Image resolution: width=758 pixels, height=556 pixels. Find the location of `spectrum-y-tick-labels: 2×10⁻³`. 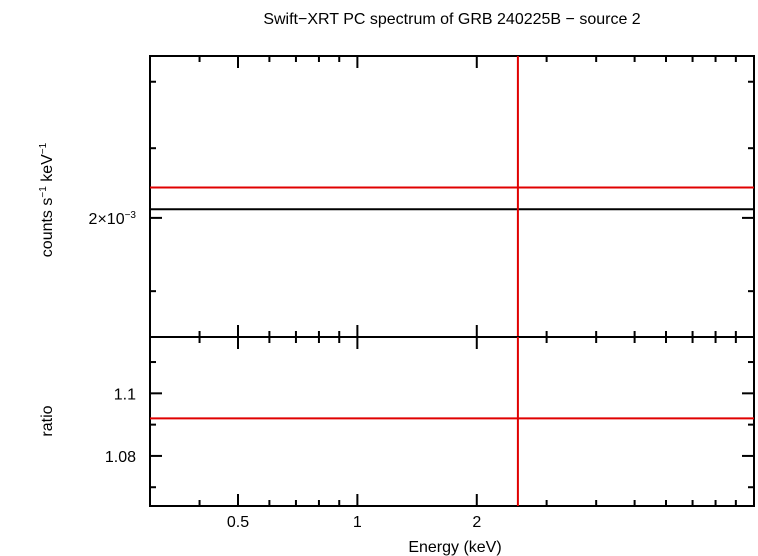

spectrum-y-tick-labels: 2×10⁻³ is located at coordinates (113, 219).